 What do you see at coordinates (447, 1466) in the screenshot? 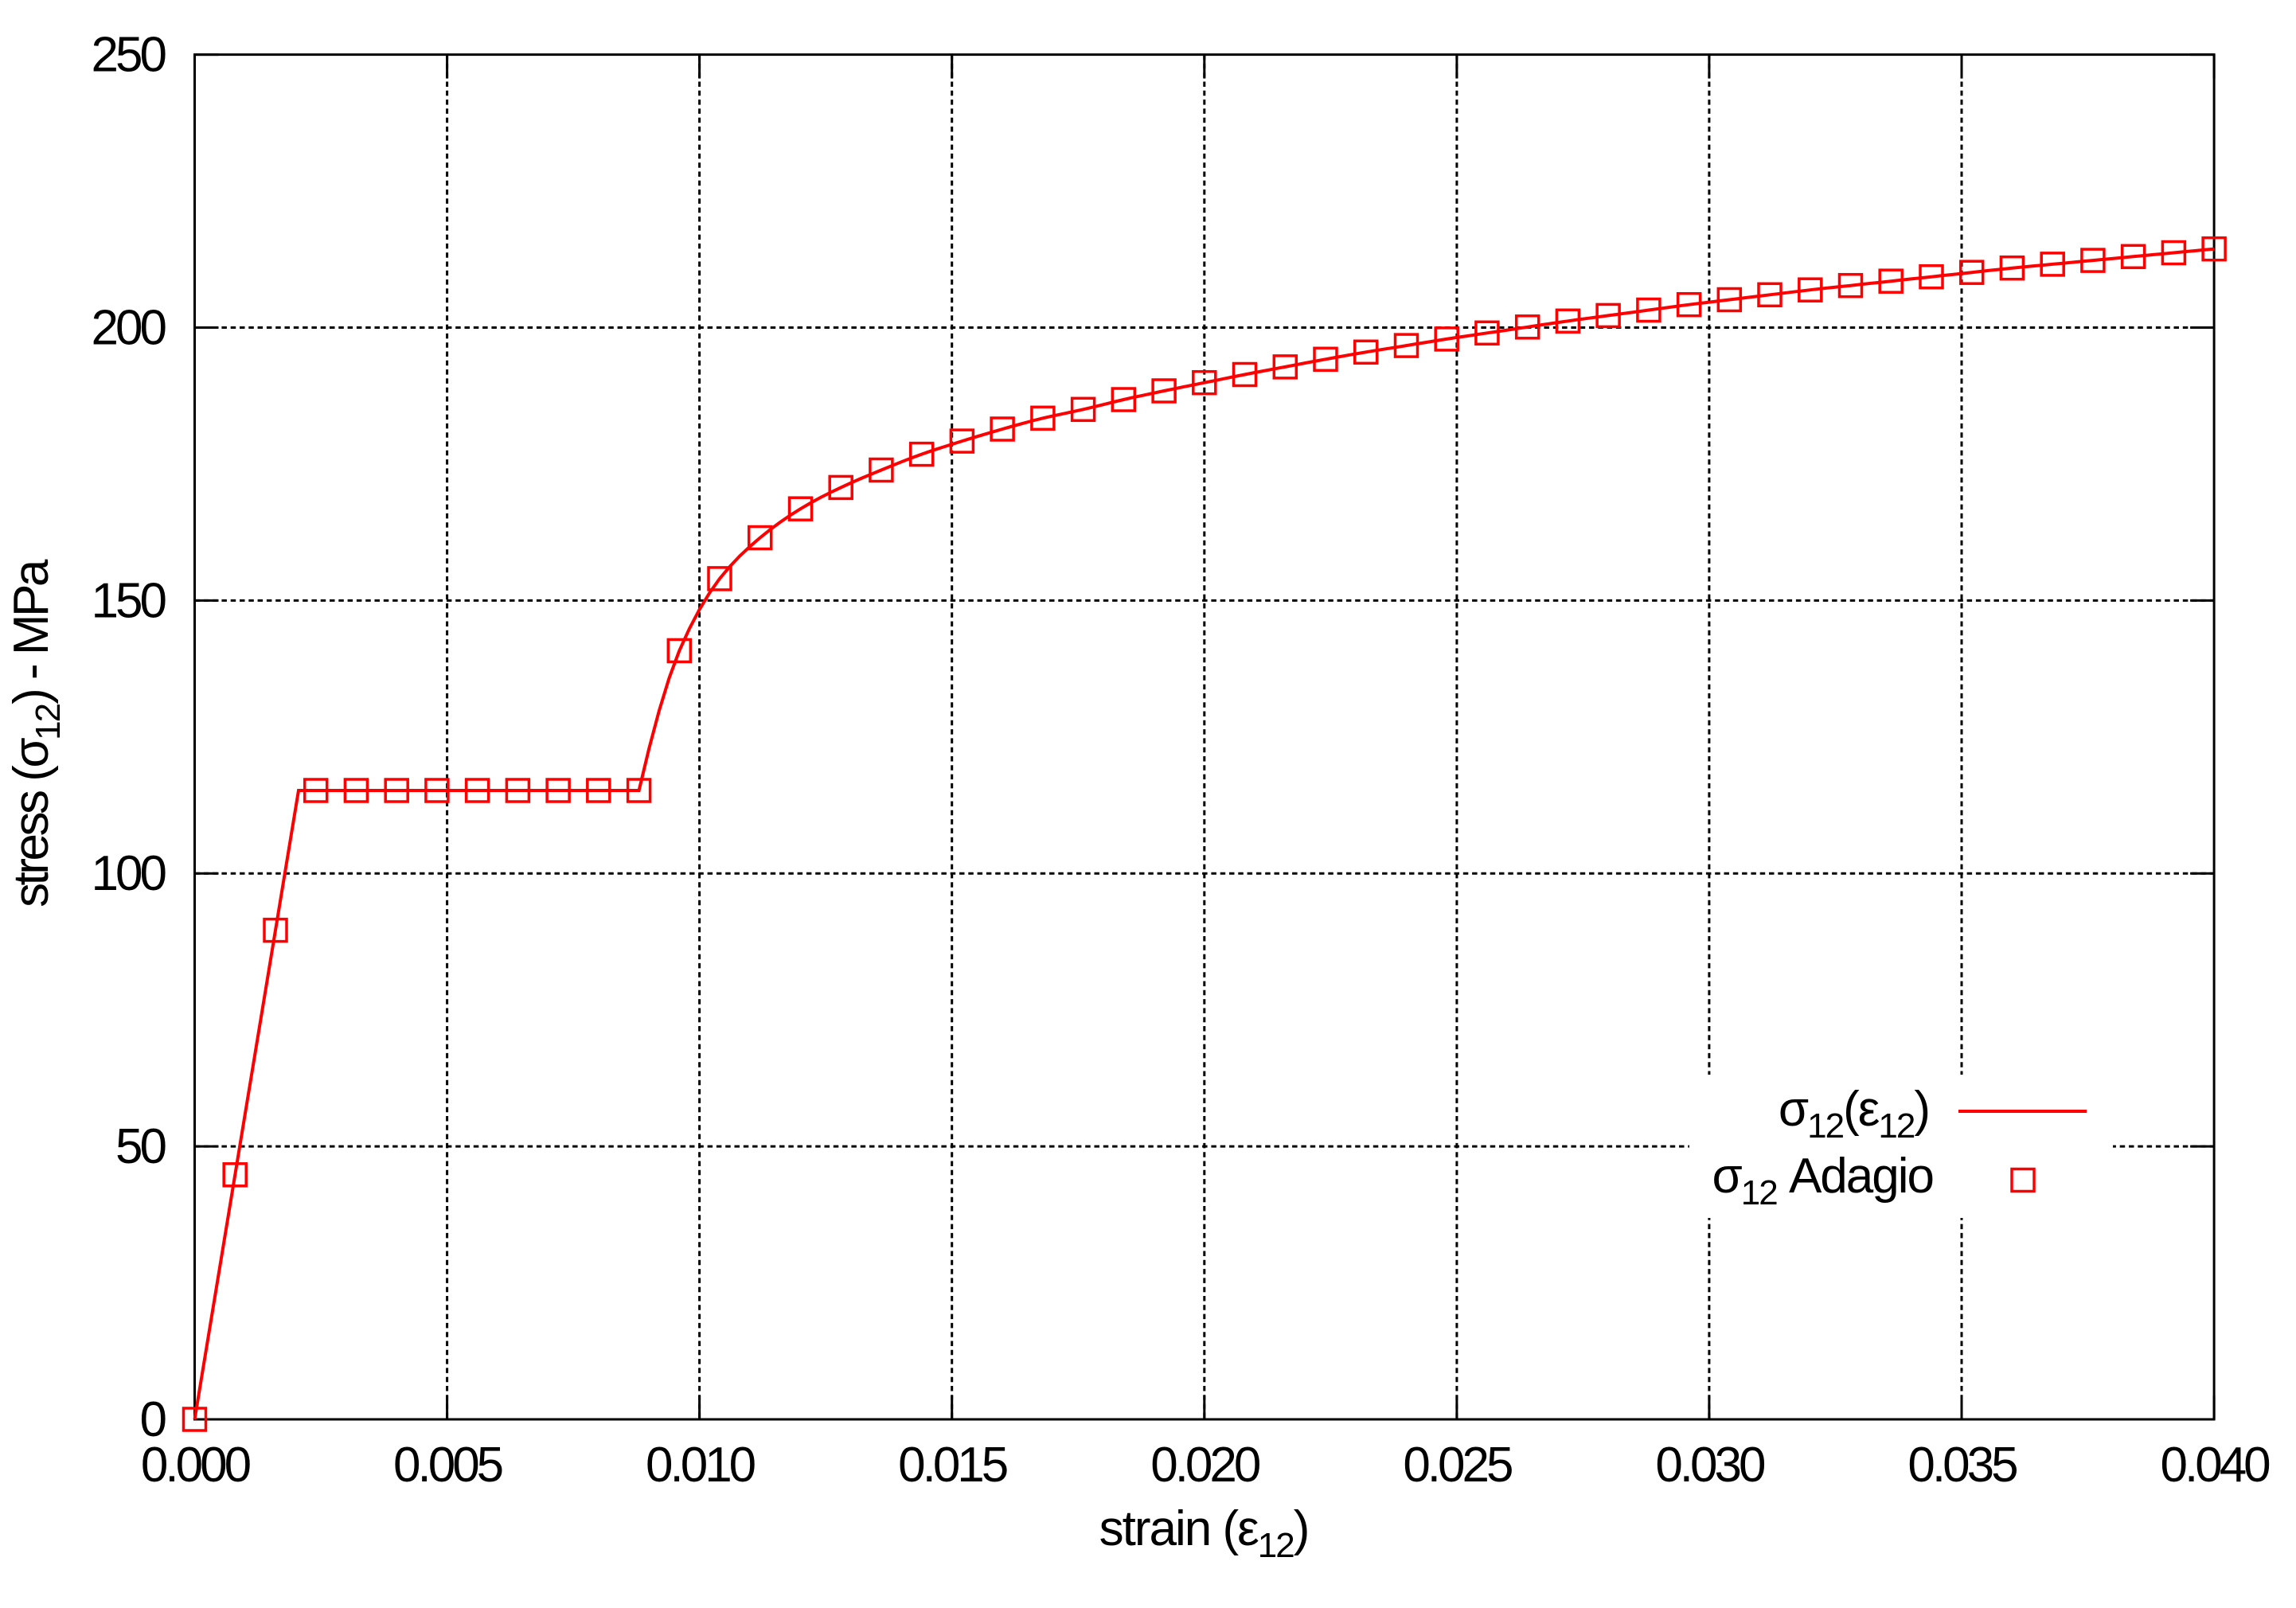
I see `svg-text: 0.005` at bounding box center [447, 1466].